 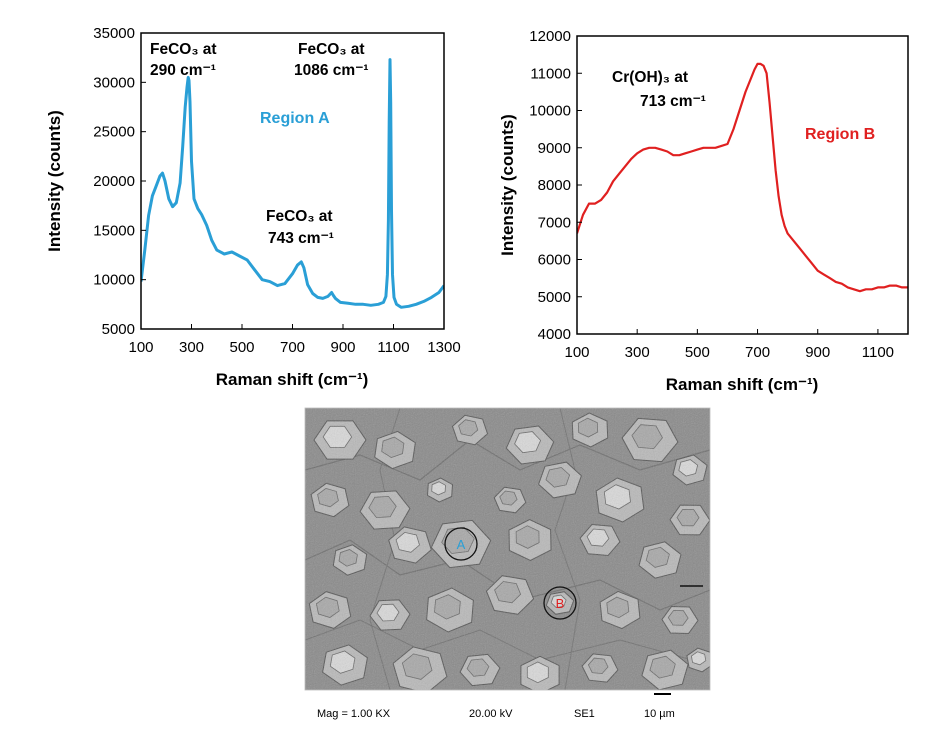 What do you see at coordinates (840, 134) in the screenshot?
I see `chart-b-series-label: Region B` at bounding box center [840, 134].